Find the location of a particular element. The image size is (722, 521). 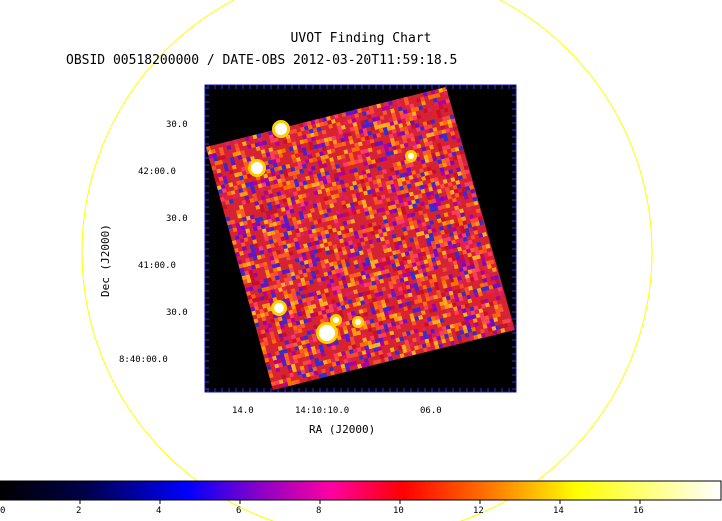

colorbar-ticks is located at coordinates (360, 502).